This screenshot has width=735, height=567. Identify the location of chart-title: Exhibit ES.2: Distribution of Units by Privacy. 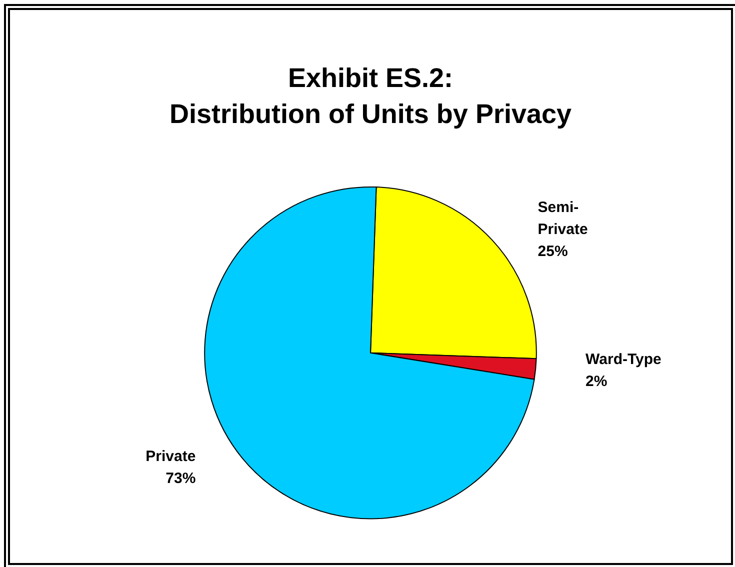
(370, 96).